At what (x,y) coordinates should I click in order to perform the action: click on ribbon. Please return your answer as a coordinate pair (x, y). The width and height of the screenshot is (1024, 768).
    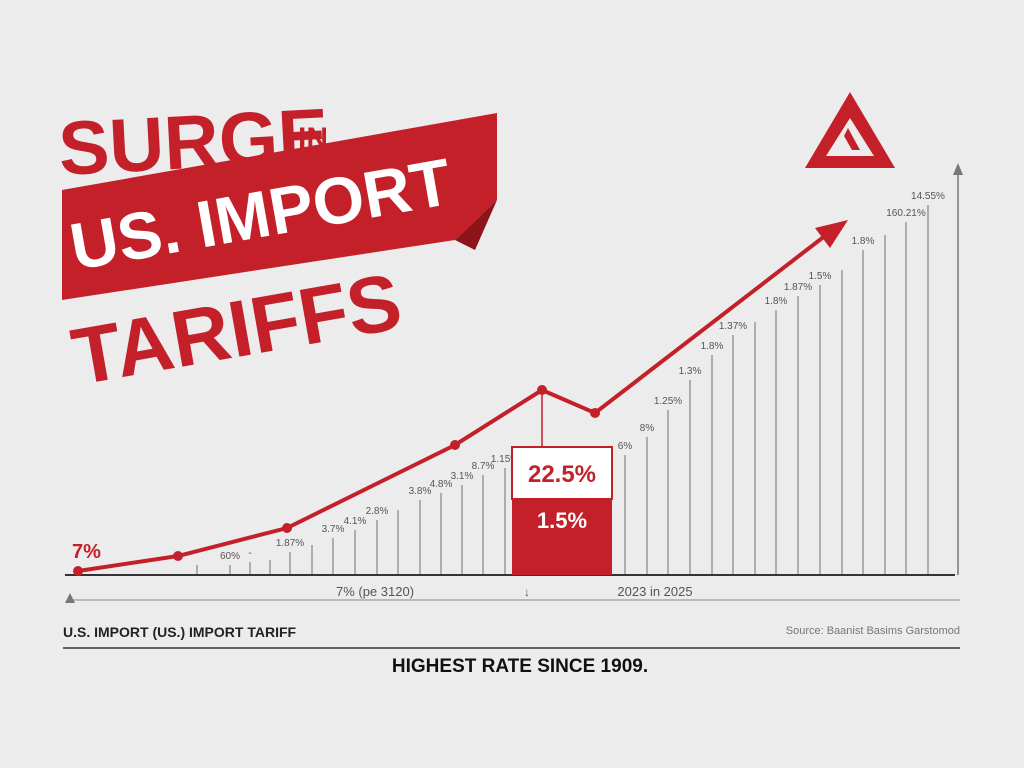
    Looking at the image, I should click on (279, 206).